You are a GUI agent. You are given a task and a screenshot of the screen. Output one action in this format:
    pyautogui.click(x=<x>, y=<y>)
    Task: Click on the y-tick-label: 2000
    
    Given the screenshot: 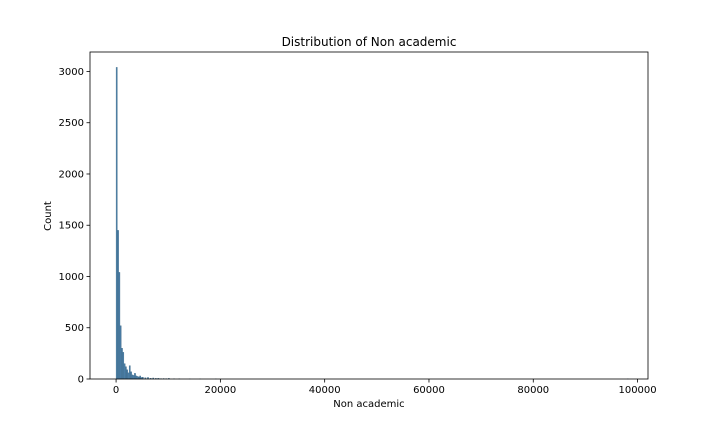 What is the action you would take?
    pyautogui.click(x=71, y=174)
    